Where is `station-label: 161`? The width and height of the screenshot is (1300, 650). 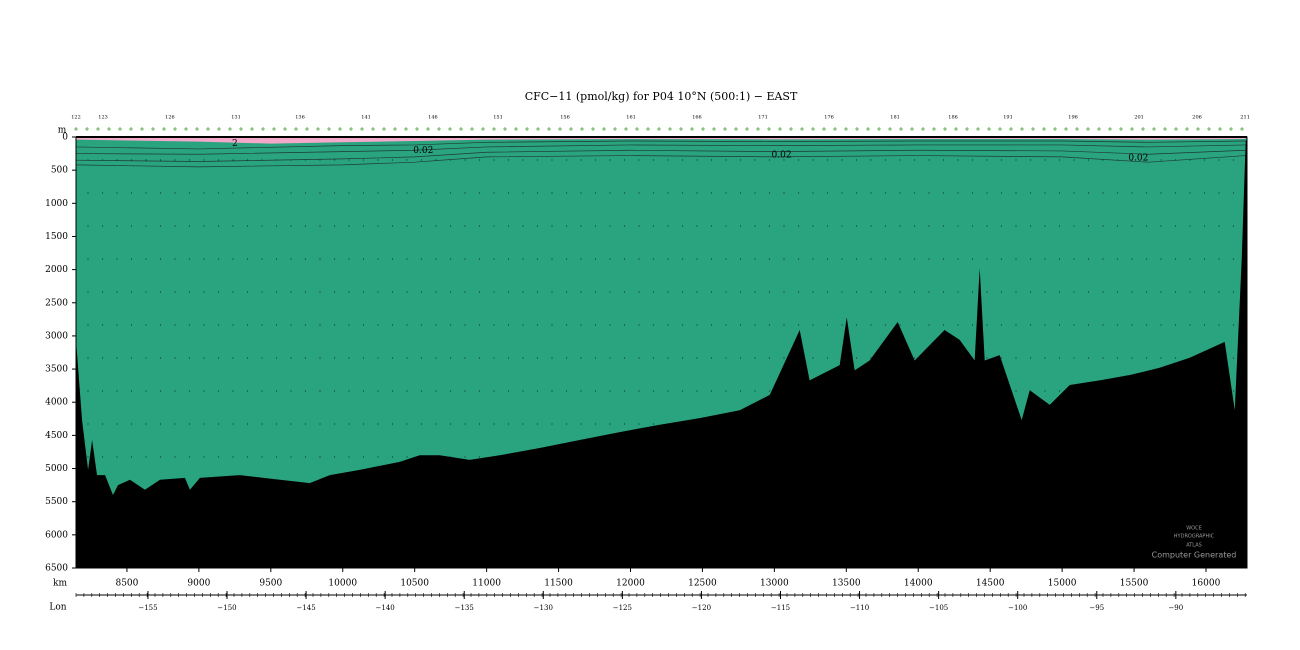 station-label: 161 is located at coordinates (631, 118).